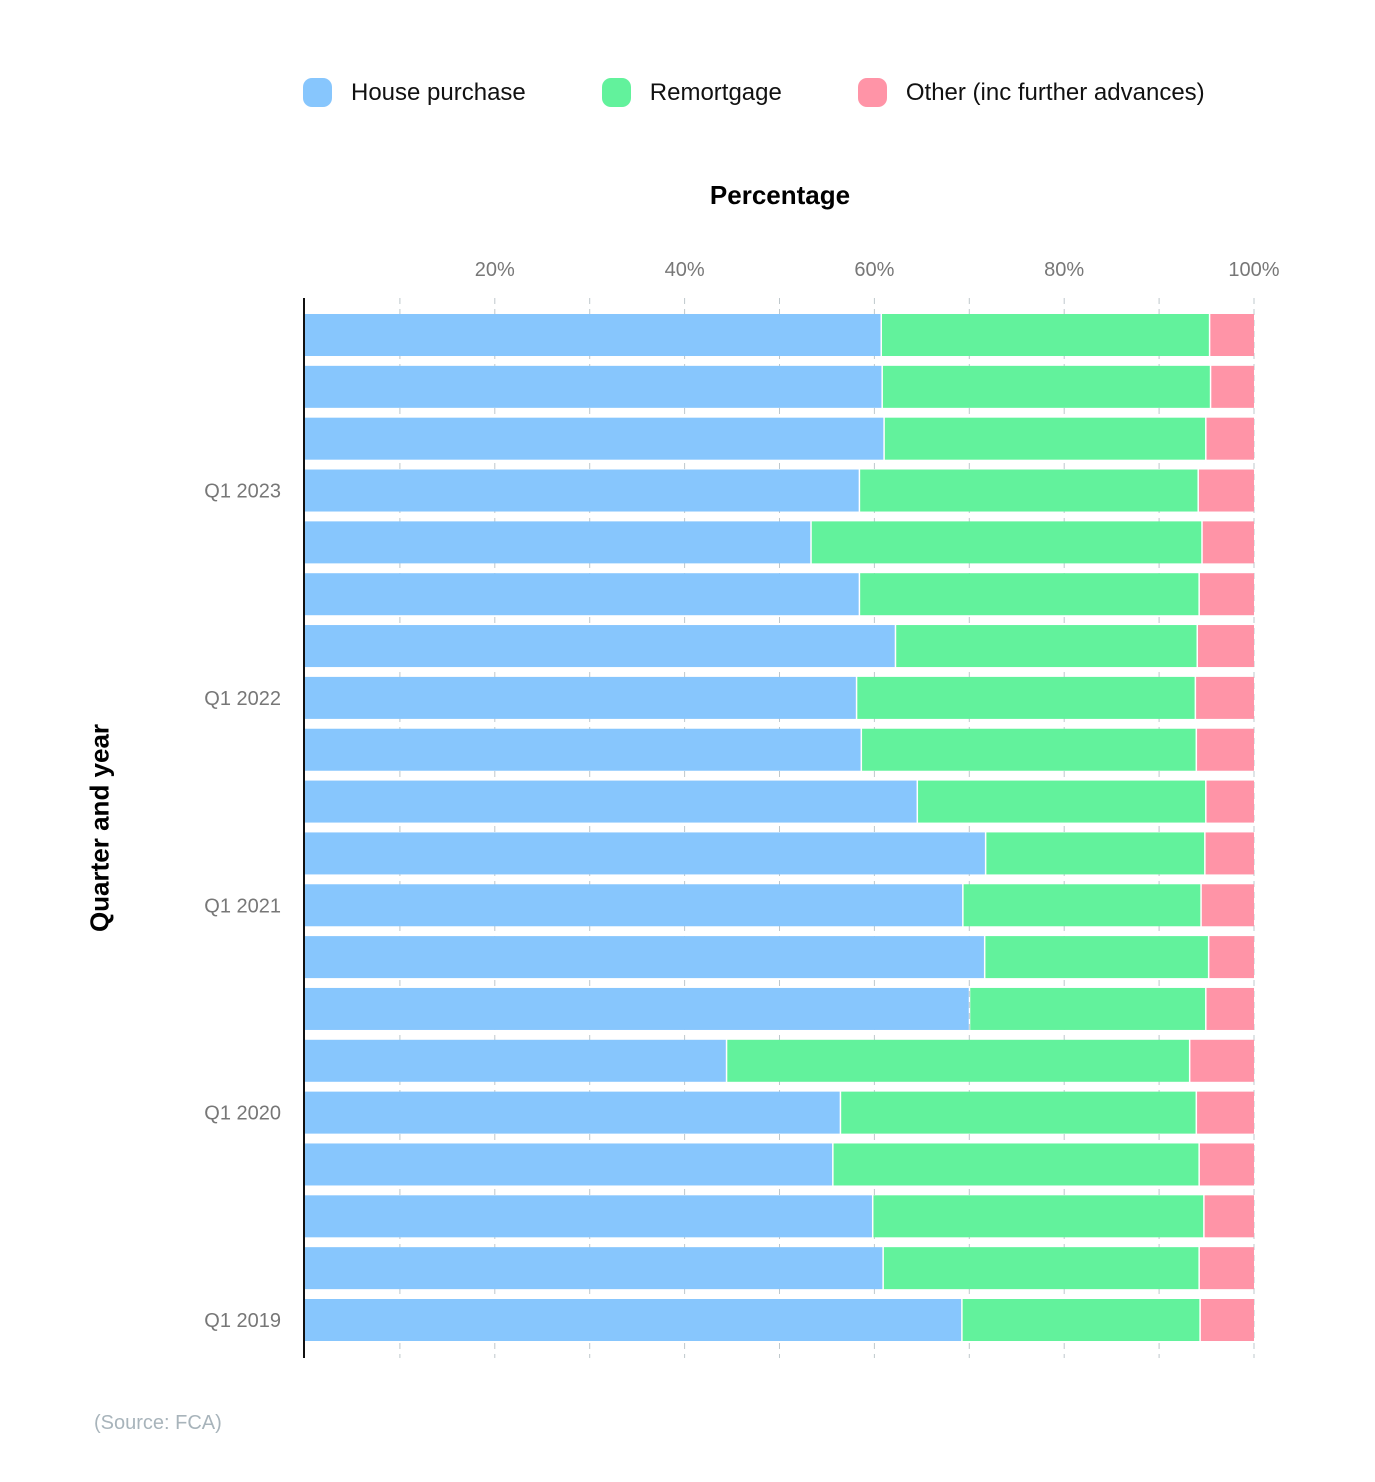 Image resolution: width=1375 pixels, height=1482 pixels. I want to click on y-tick-label: Q1 2021, so click(242, 906).